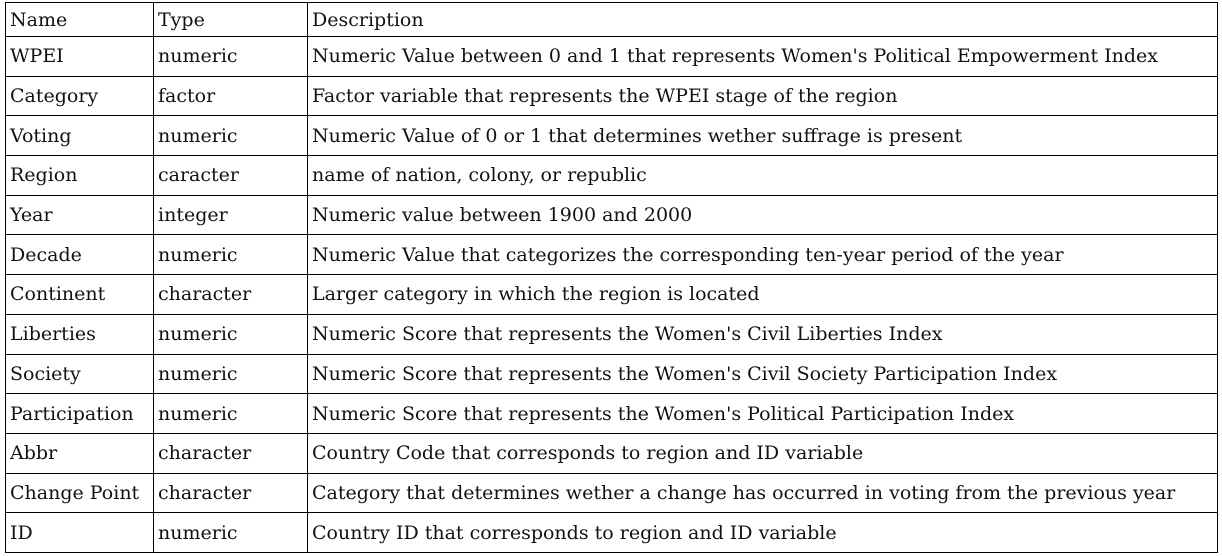 The width and height of the screenshot is (1222, 556). Describe the element at coordinates (79, 453) in the screenshot. I see `cell-name: Abbr` at that location.